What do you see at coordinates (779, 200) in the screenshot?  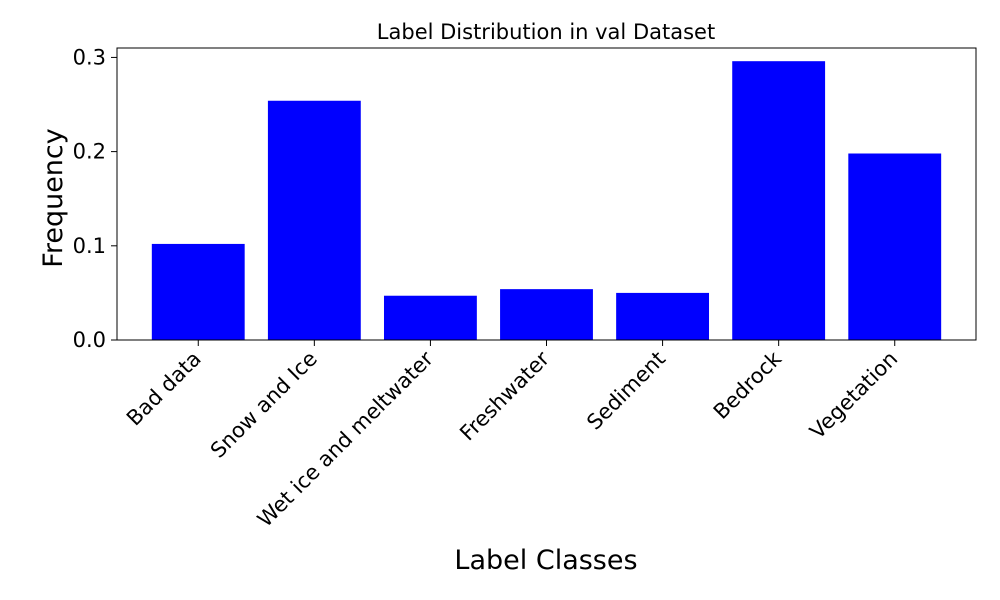 I see `bar-bedrock` at bounding box center [779, 200].